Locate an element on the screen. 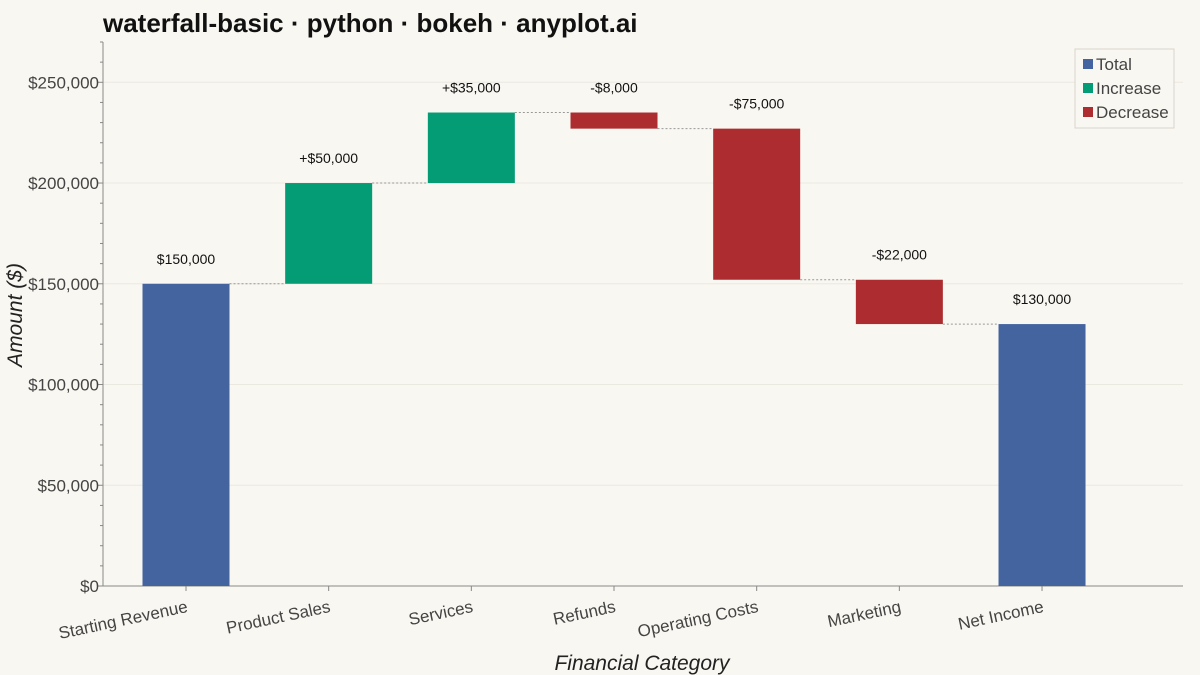 Image resolution: width=1200 pixels, height=675 pixels. legend-swatch-total is located at coordinates (1088, 64).